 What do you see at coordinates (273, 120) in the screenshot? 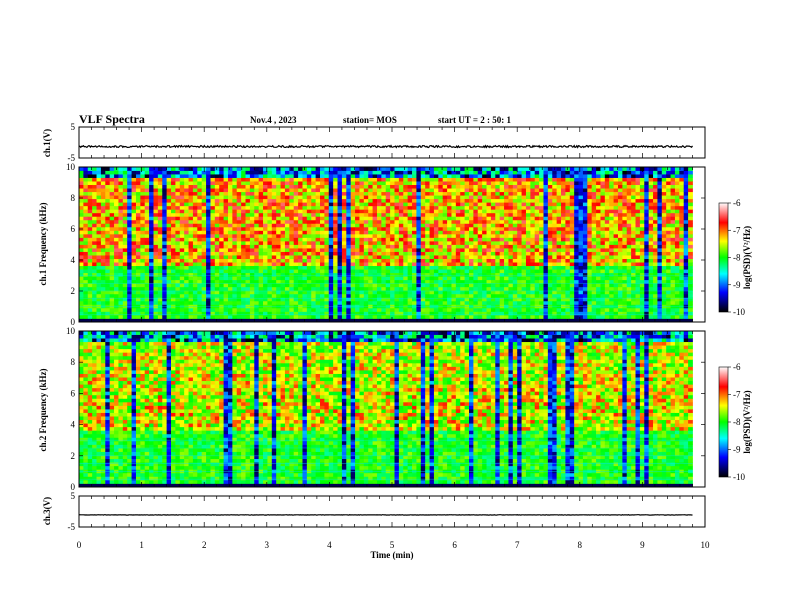
I see `date-label: Nov.4 , 2023` at bounding box center [273, 120].